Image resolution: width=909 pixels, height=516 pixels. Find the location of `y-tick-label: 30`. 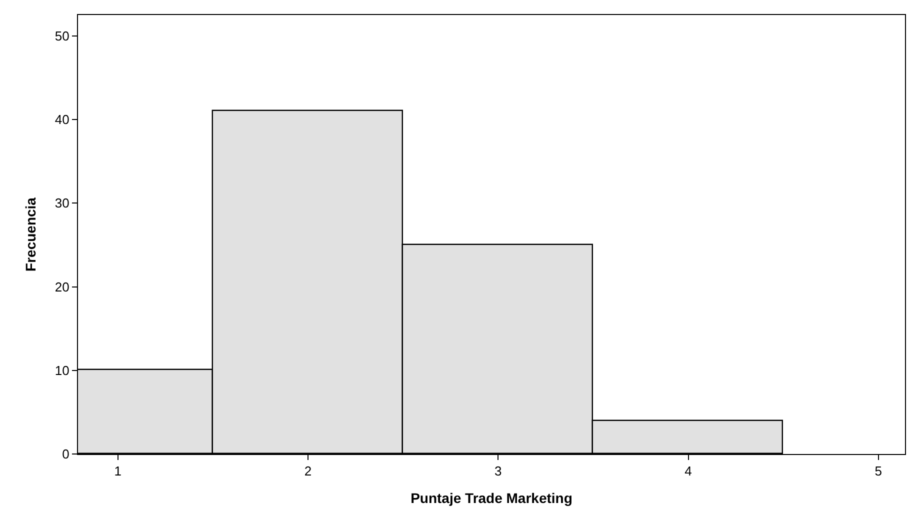

y-tick-label: 30 is located at coordinates (62, 203).